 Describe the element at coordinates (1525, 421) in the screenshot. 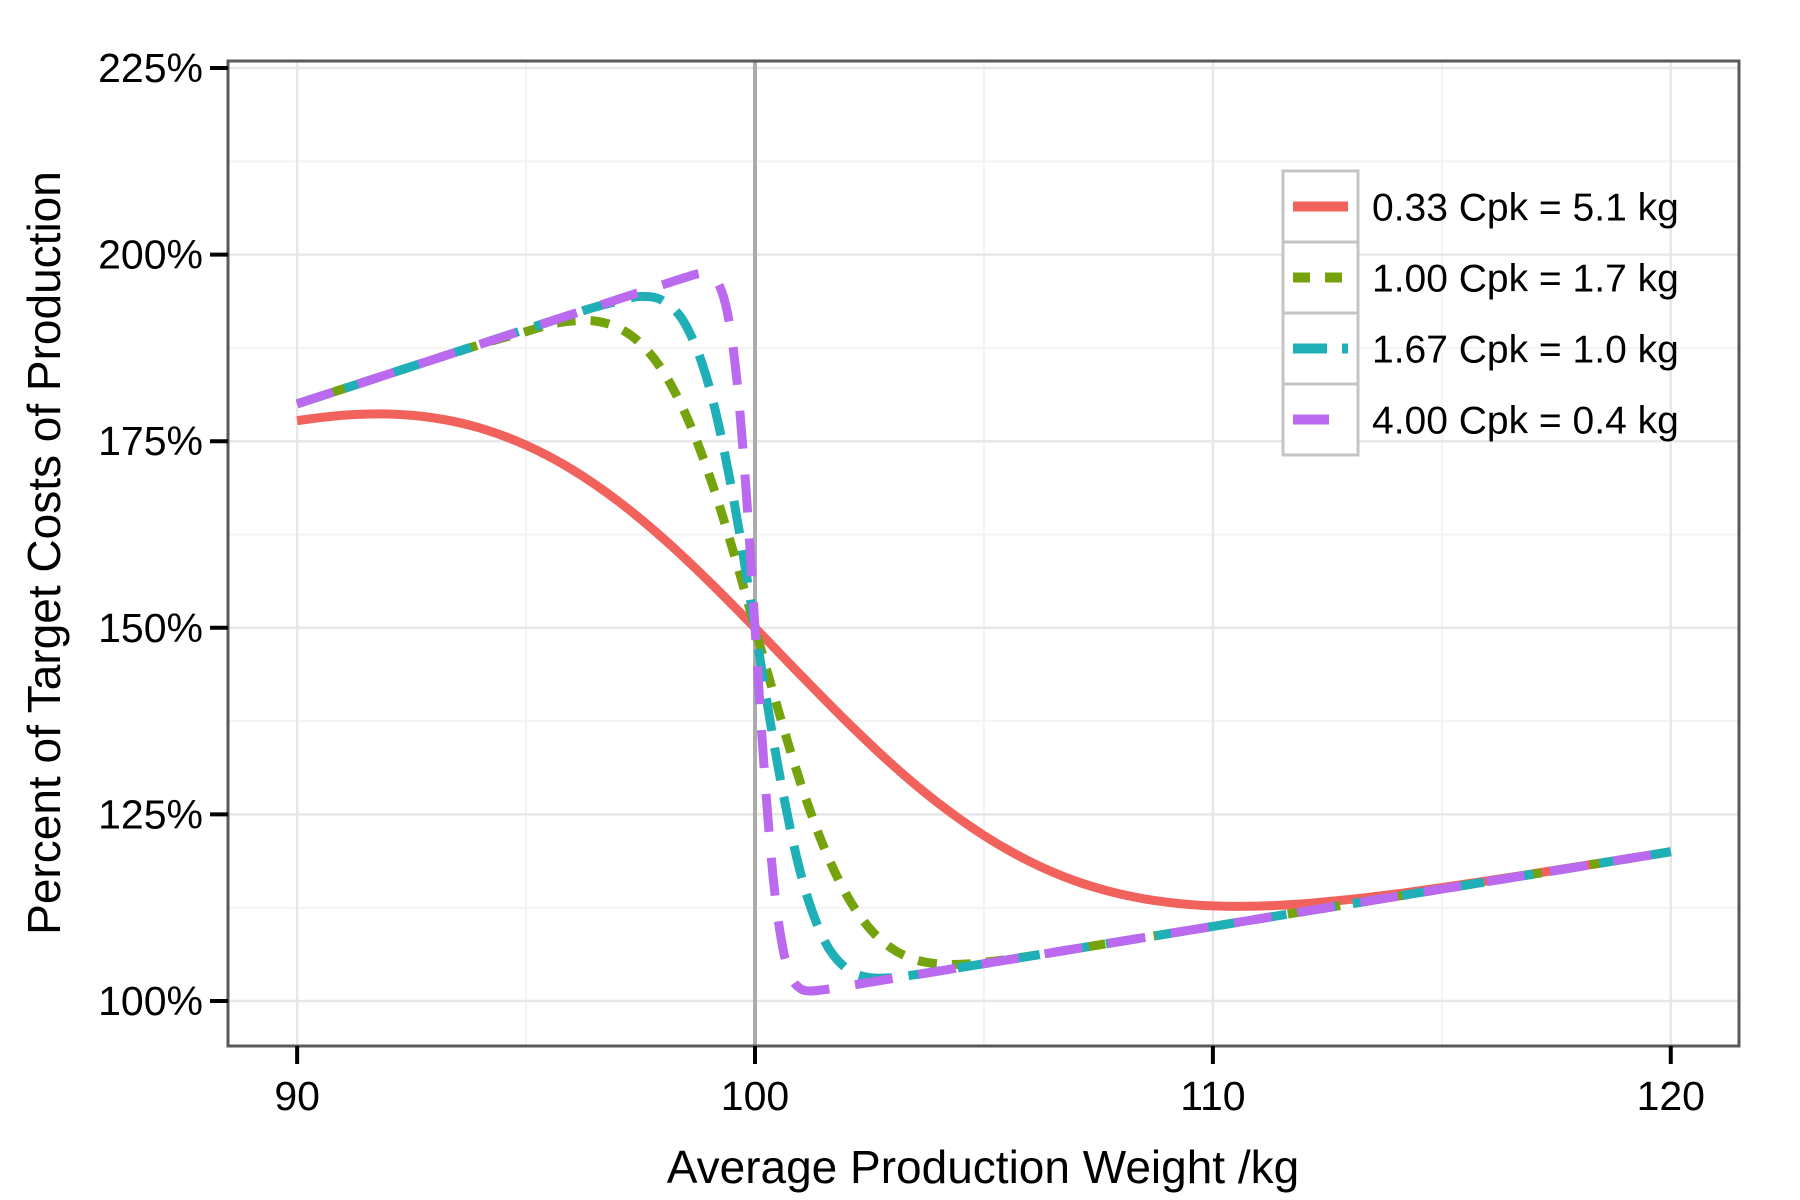

I see `legend-label-3: 4.00 Cpk = 0.4 kg` at that location.